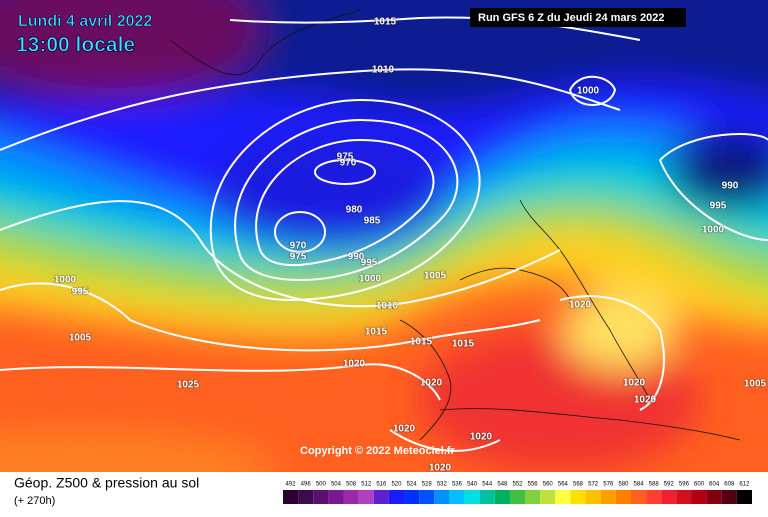 Image resolution: width=768 pixels, height=517 pixels. Describe the element at coordinates (412, 485) in the screenshot. I see `scale-label: 524` at that location.